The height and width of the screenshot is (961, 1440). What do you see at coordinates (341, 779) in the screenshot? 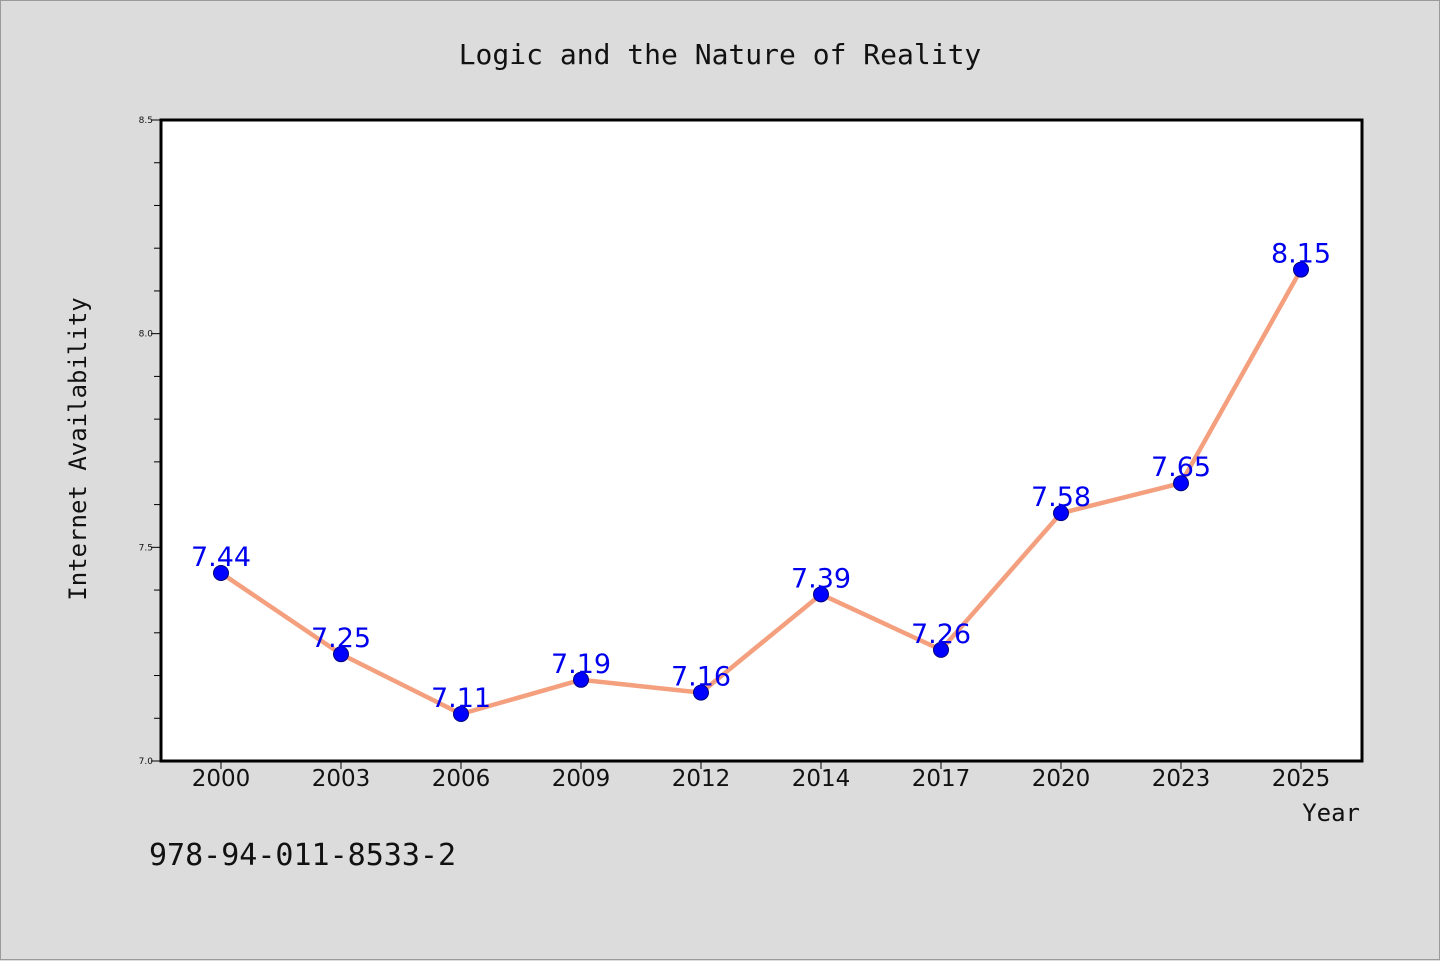
I see `x-tick-label: 2003` at bounding box center [341, 779].